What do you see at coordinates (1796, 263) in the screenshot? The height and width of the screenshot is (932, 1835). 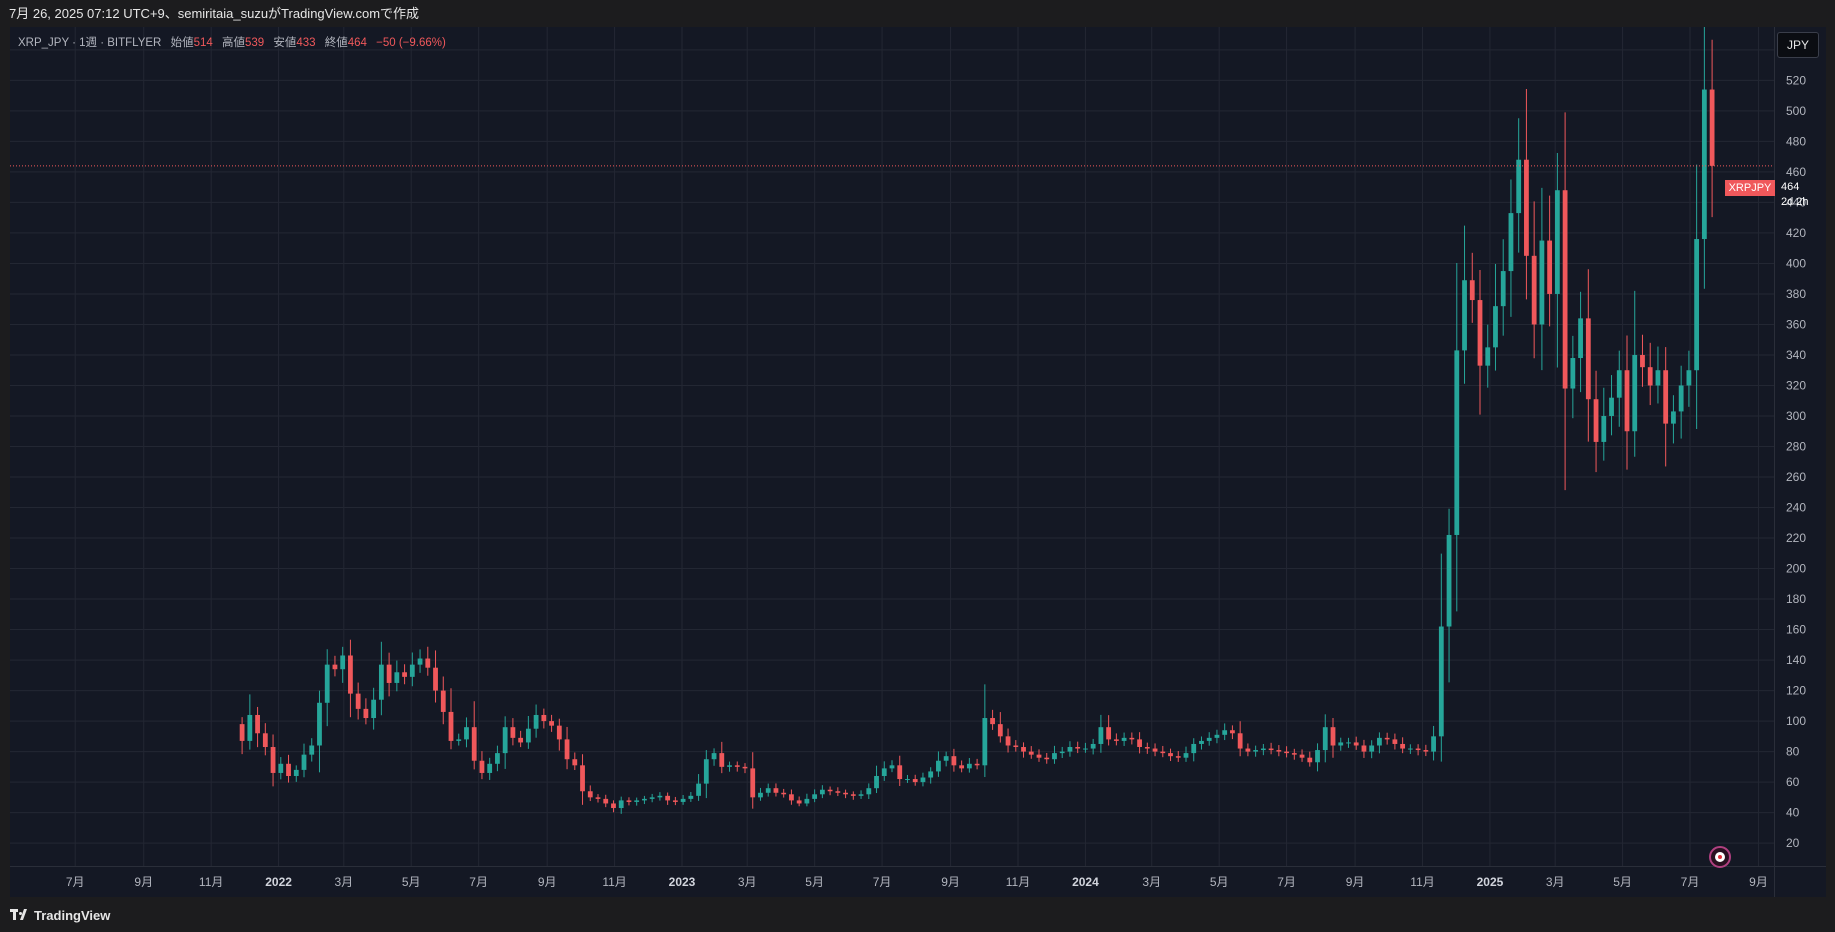 I see `y-tick-label: 400` at bounding box center [1796, 263].